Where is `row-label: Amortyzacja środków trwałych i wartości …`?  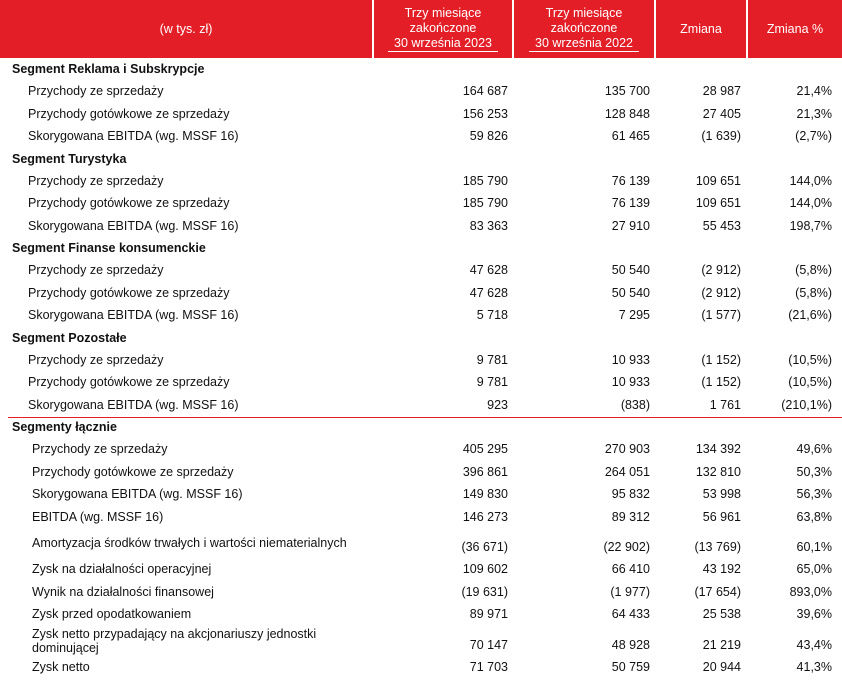 row-label: Amortyzacja środków trwałych i wartości … is located at coordinates (189, 543).